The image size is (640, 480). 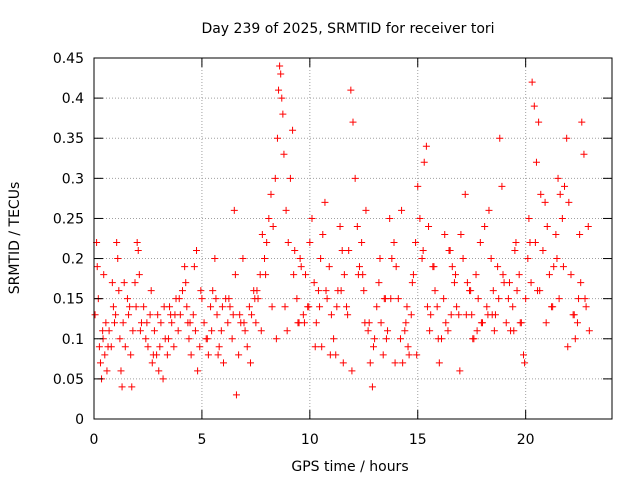 I want to click on y-tick-label: 0.15, so click(x=68, y=300).